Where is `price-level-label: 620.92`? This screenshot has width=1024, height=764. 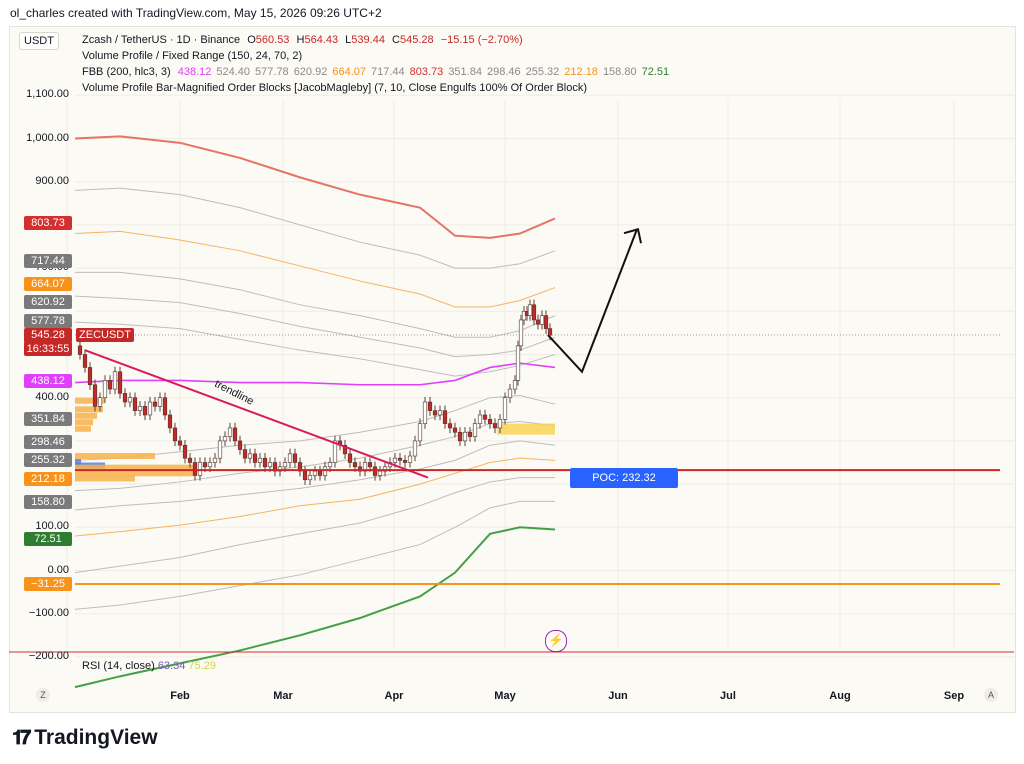 price-level-label: 620.92 is located at coordinates (48, 302).